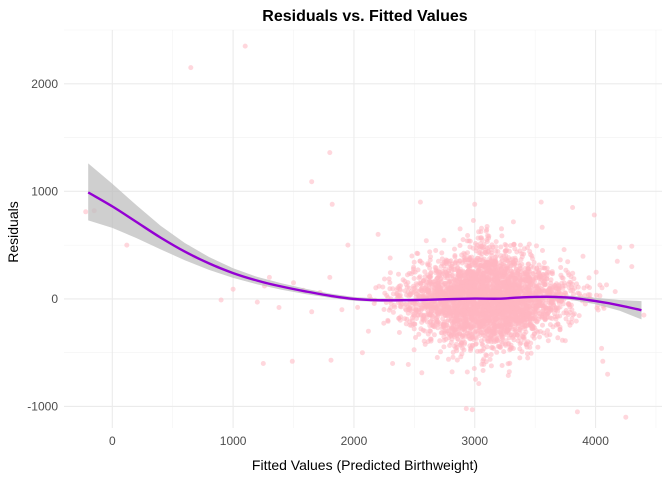  I want to click on y-tick-label: 1000, so click(44, 191).